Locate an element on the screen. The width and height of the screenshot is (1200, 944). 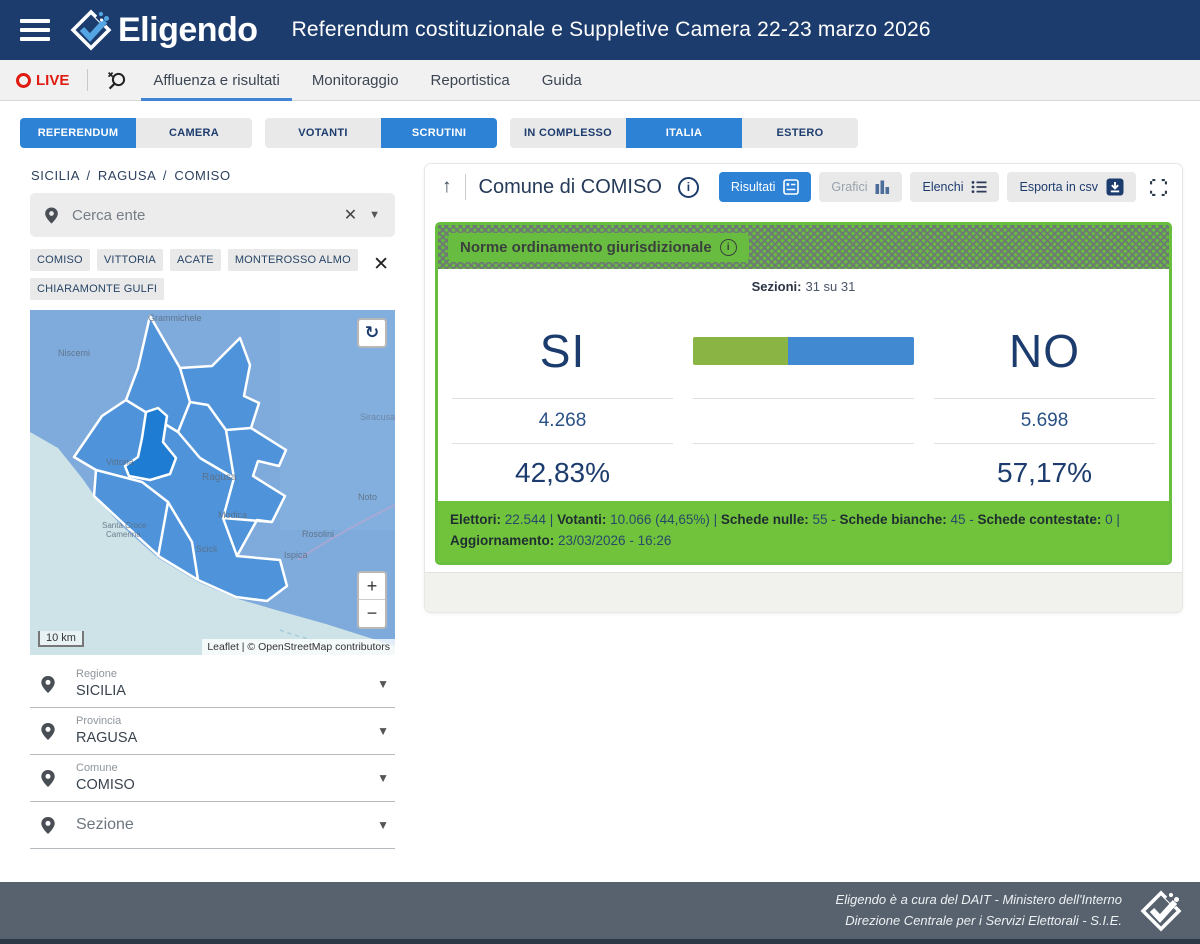
eligendo-logo: Eligendo is located at coordinates (163, 30).